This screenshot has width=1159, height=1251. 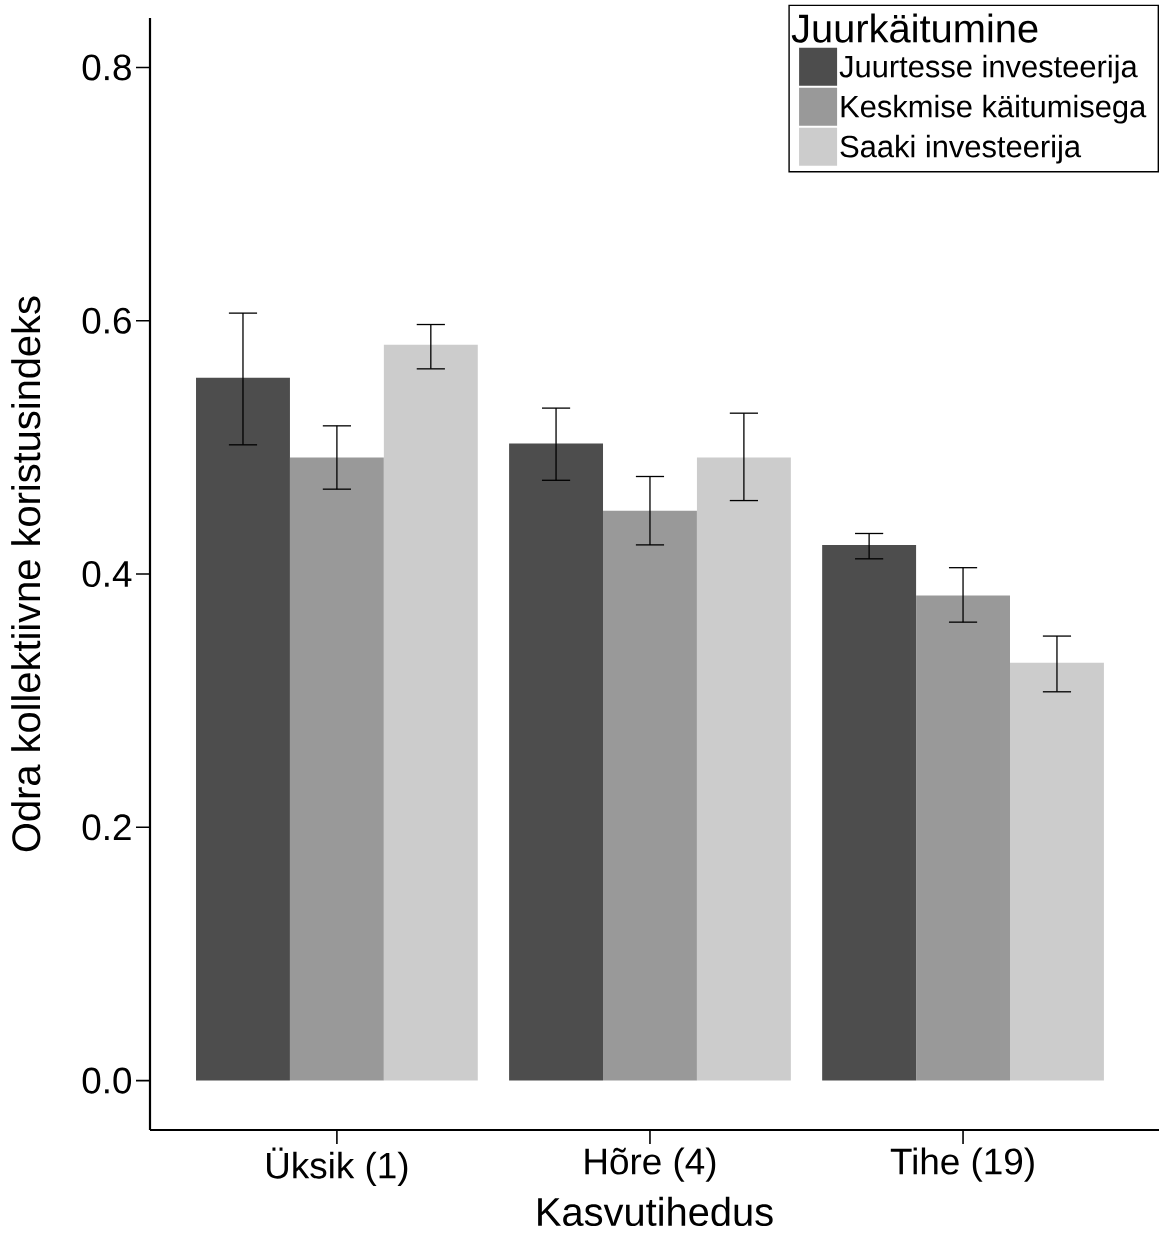 I want to click on y-tick-label: 0.8, so click(x=106, y=67).